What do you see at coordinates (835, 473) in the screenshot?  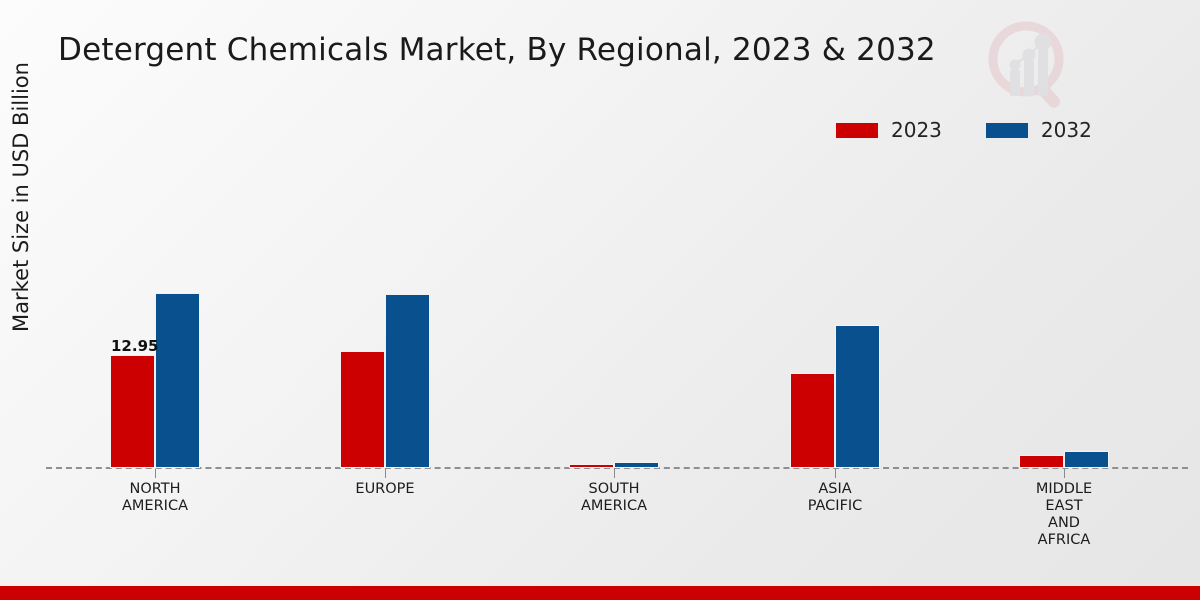 I see `x-axis-tick-asia-pacific` at bounding box center [835, 473].